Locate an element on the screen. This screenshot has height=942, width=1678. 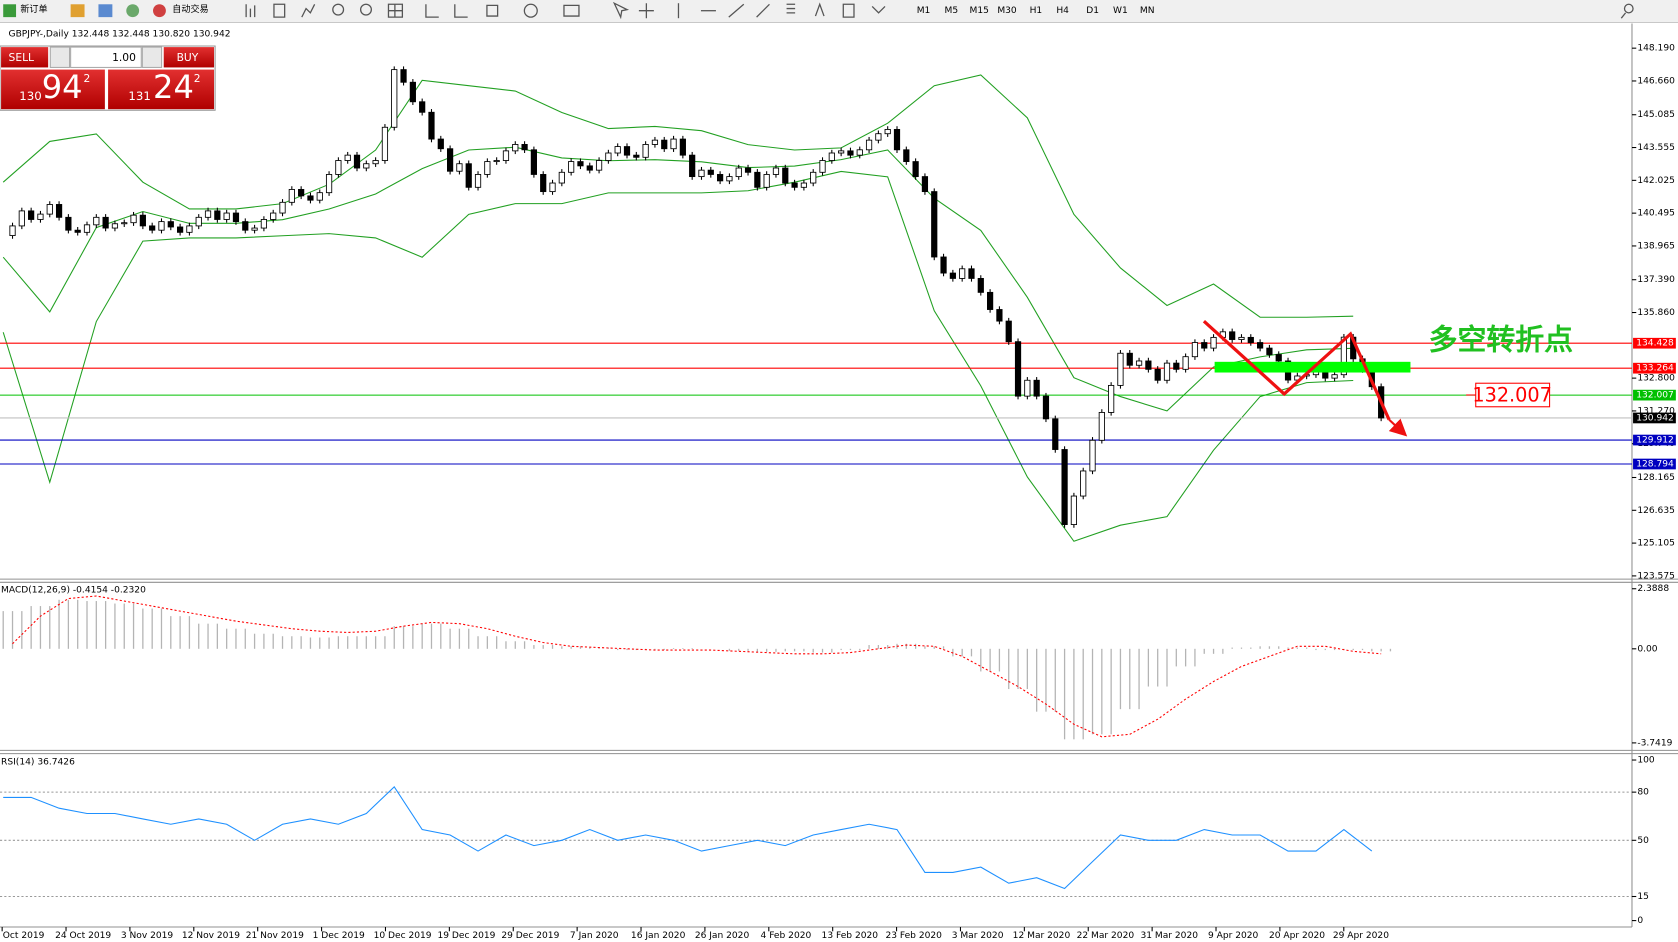
timeframe-button: W1 is located at coordinates (1120, 11).